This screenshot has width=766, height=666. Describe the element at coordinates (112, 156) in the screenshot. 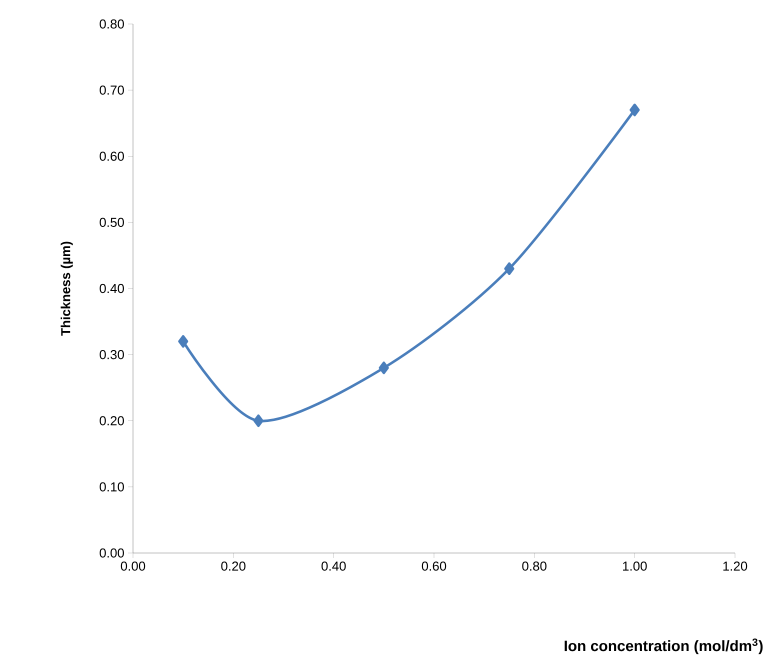

I see `y-tick-label: 0.60` at that location.